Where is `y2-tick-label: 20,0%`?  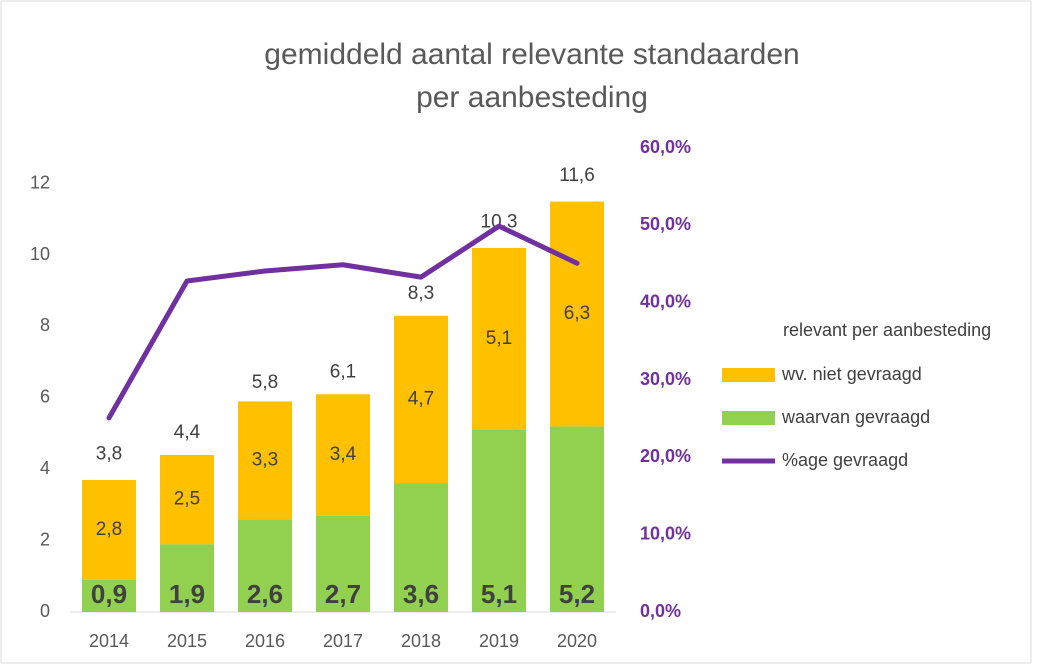 y2-tick-label: 20,0% is located at coordinates (665, 456).